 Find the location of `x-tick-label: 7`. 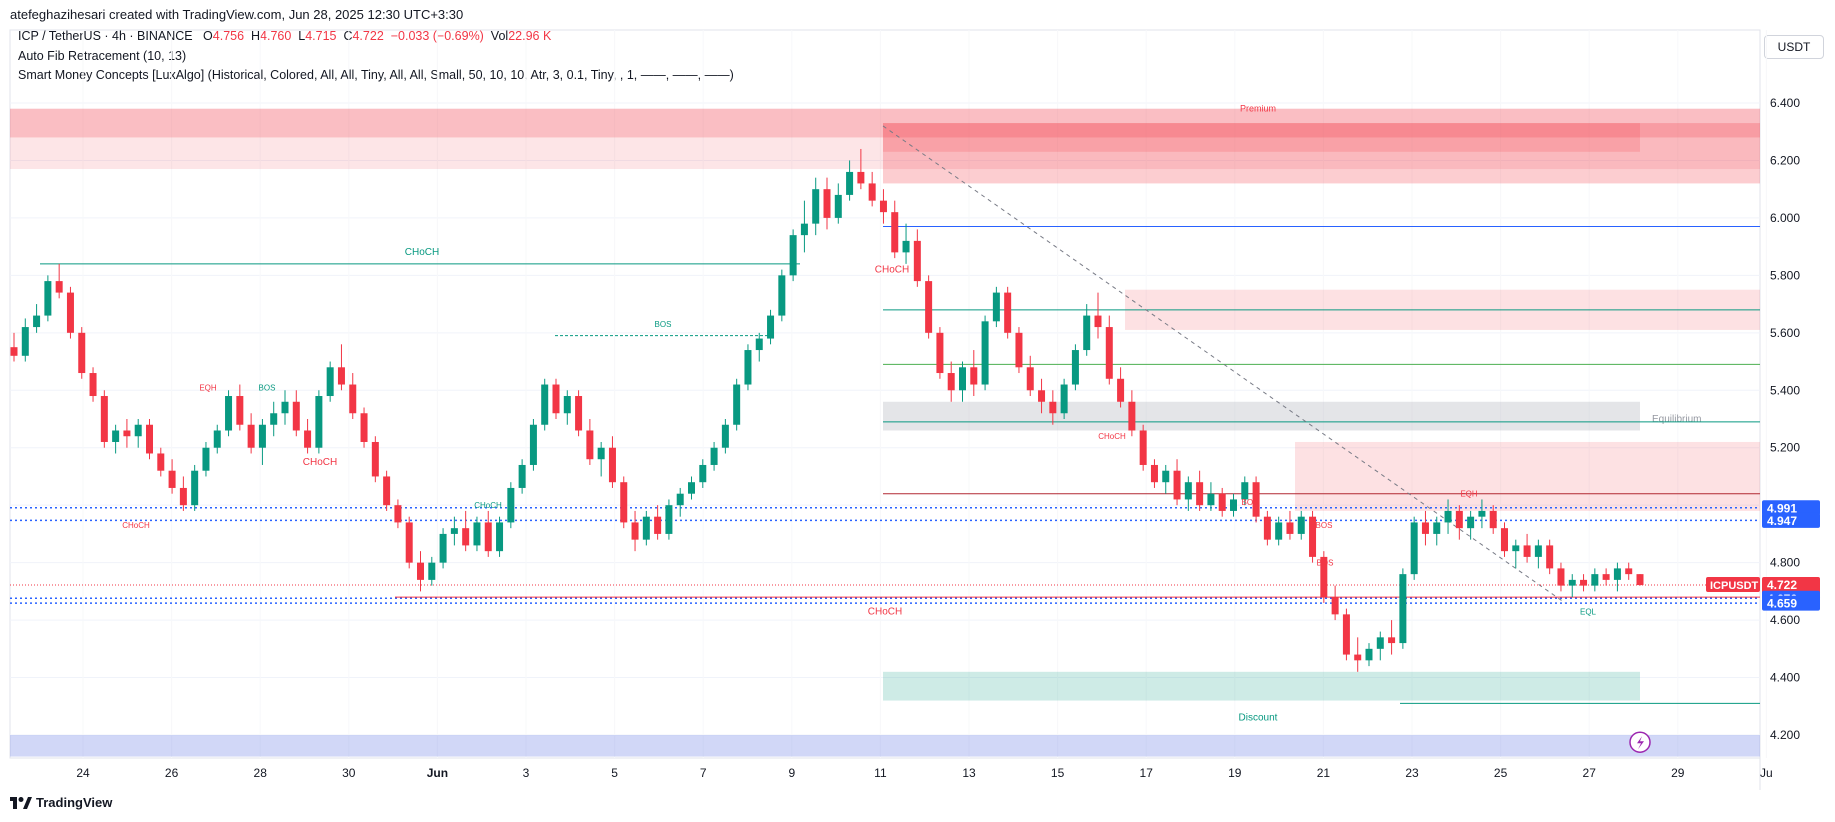

x-tick-label: 7 is located at coordinates (703, 773).